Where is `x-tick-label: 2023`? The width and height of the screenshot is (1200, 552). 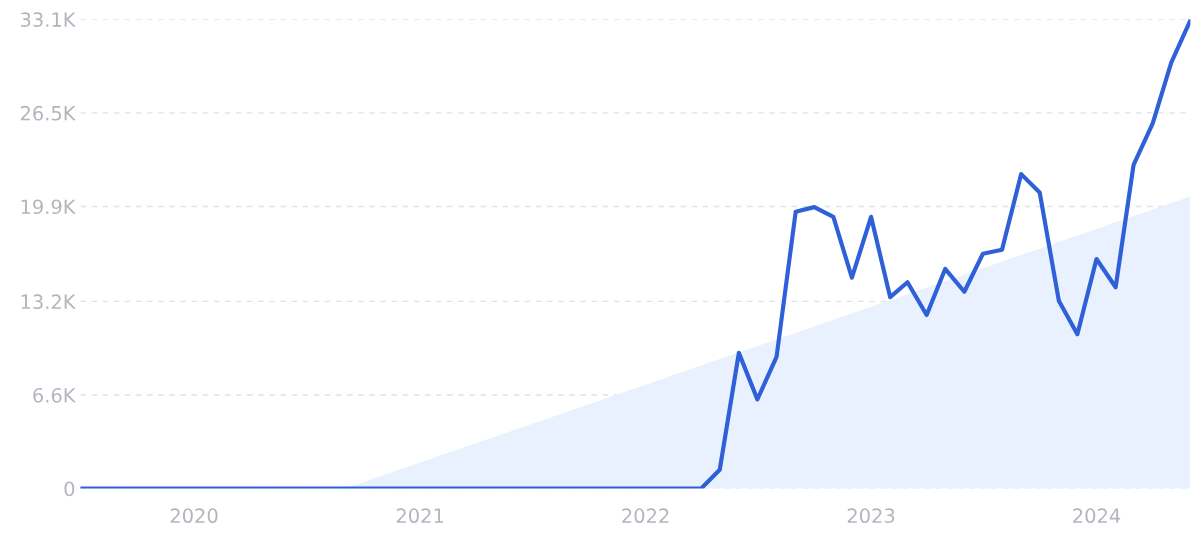
x-tick-label: 2023 is located at coordinates (871, 516).